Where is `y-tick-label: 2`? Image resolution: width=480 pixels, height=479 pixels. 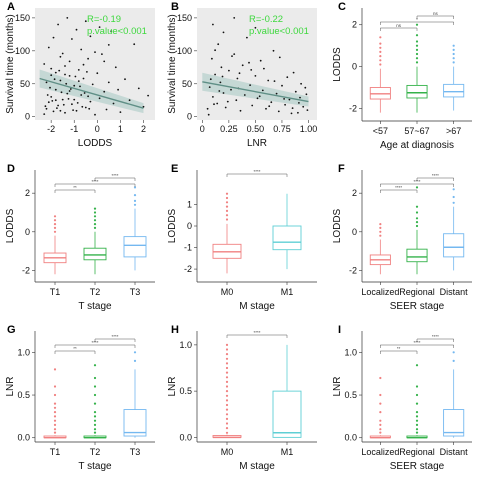 y-tick-label: 2 is located at coordinates (354, 25).